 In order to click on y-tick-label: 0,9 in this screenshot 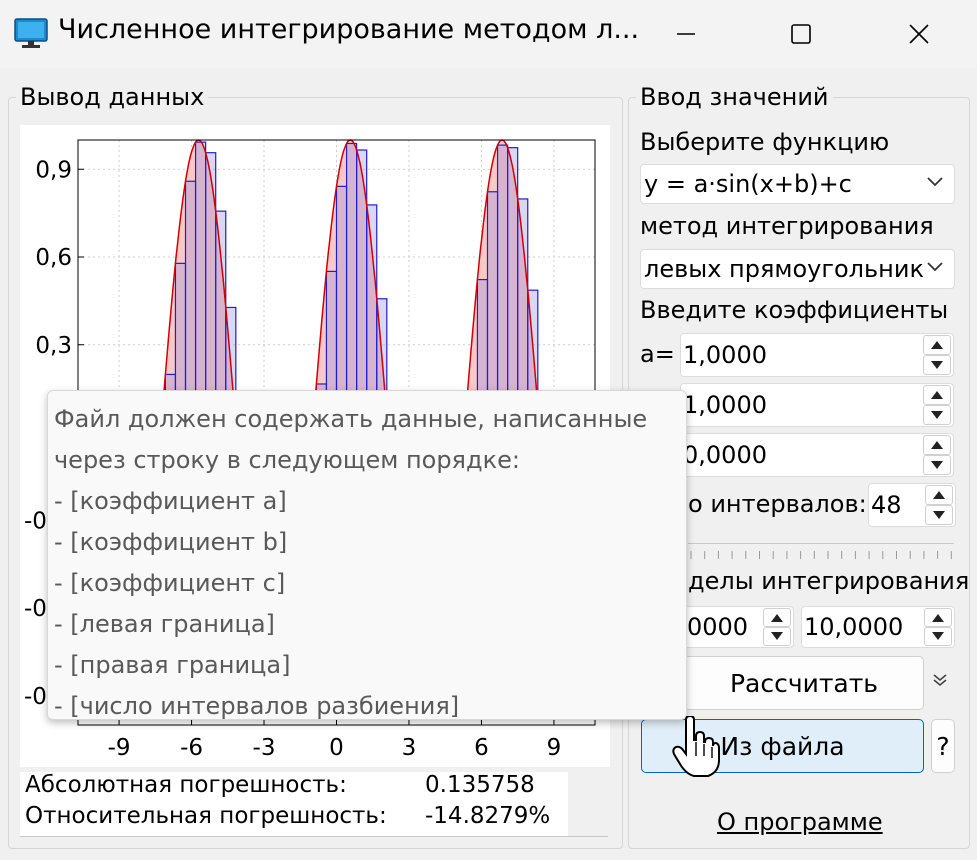, I will do `click(53, 170)`.